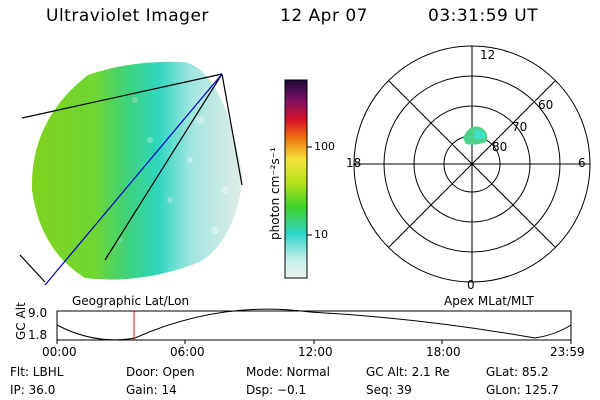 This screenshot has height=400, width=600. I want to click on orbit-right-title: Apex MLat/MLT, so click(489, 301).